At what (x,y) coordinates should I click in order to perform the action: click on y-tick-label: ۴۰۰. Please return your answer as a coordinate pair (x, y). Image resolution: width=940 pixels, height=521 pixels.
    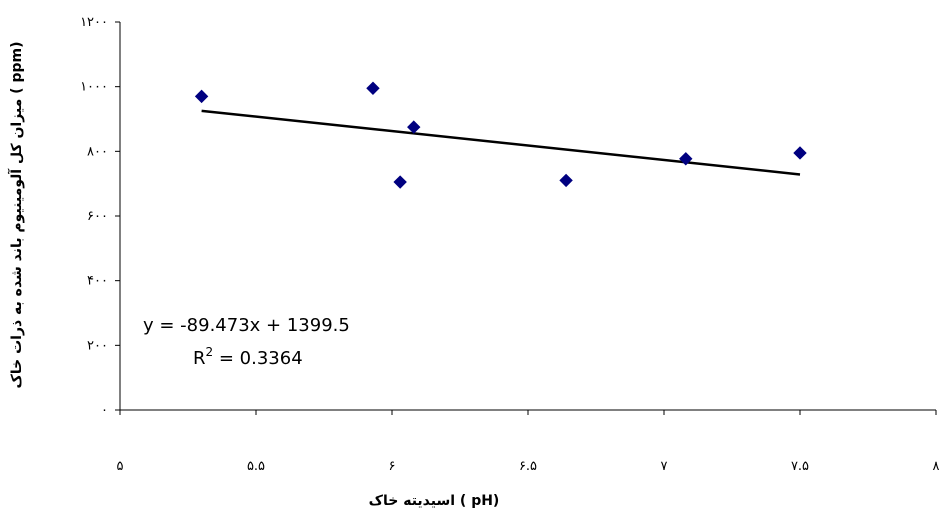
    Looking at the image, I should click on (97, 281).